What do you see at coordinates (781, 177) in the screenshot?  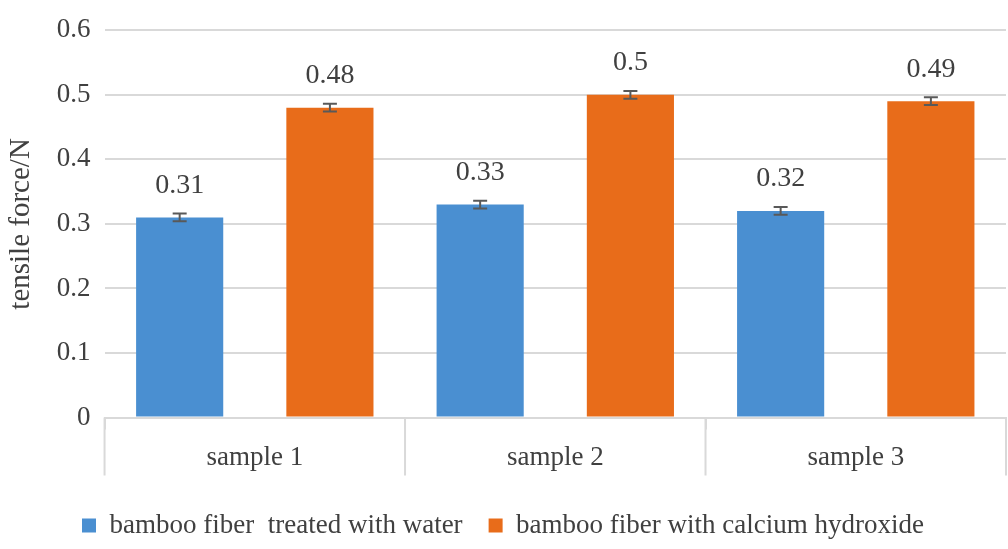 I see `data-label: 0.32` at bounding box center [781, 177].